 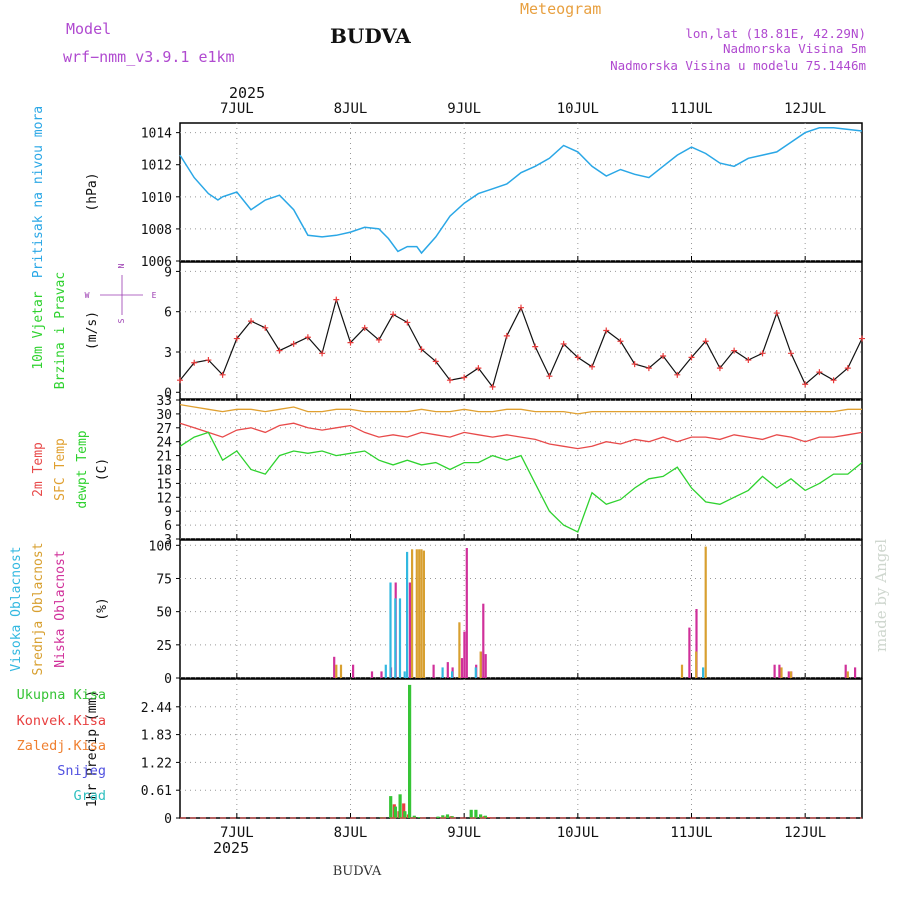 What do you see at coordinates (156, 262) in the screenshot?
I see `y-tick-label: 1006` at bounding box center [156, 262].